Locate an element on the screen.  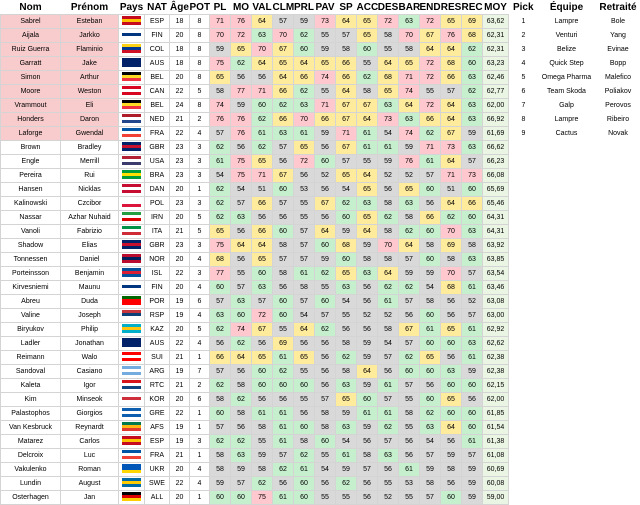
stat-sp: 59 is located at coordinates (346, 470).